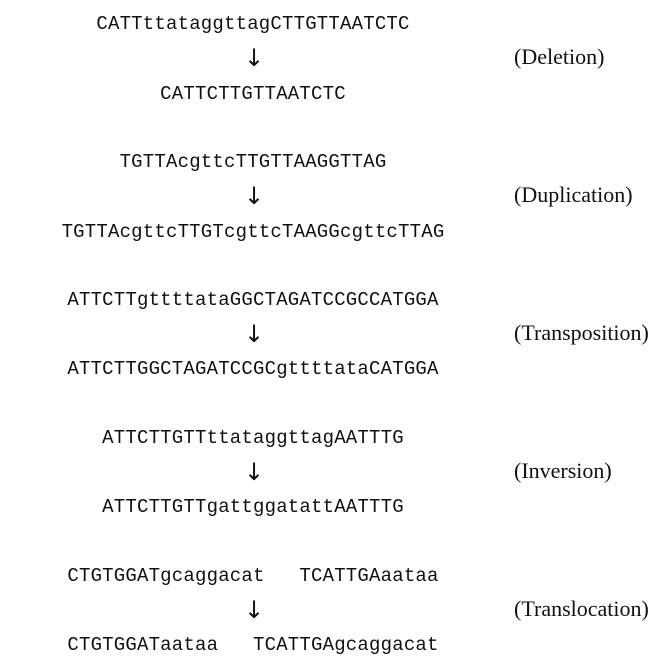 The height and width of the screenshot is (669, 672). Describe the element at coordinates (253, 369) in the screenshot. I see `transposition-after-sequence: ATTCTTGGCTAGATCCGCgttttataCATGGA` at that location.